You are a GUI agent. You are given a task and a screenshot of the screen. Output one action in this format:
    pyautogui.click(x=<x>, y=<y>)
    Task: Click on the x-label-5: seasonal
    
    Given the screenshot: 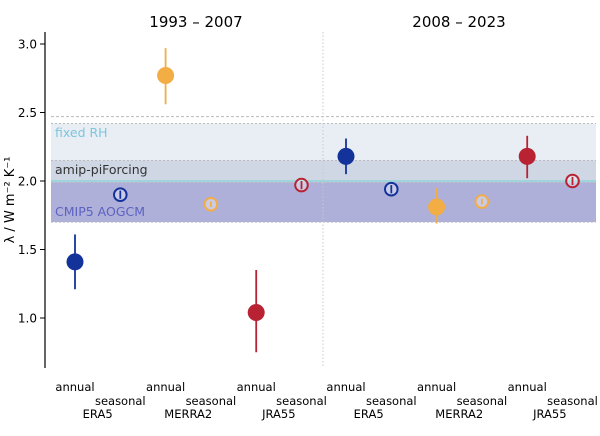 What is the action you would take?
    pyautogui.click(x=211, y=401)
    